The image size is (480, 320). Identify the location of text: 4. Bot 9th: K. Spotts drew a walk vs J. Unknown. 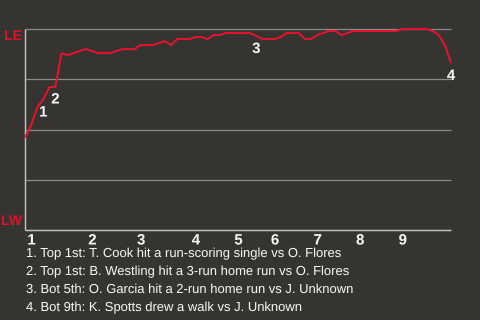
(165, 307).